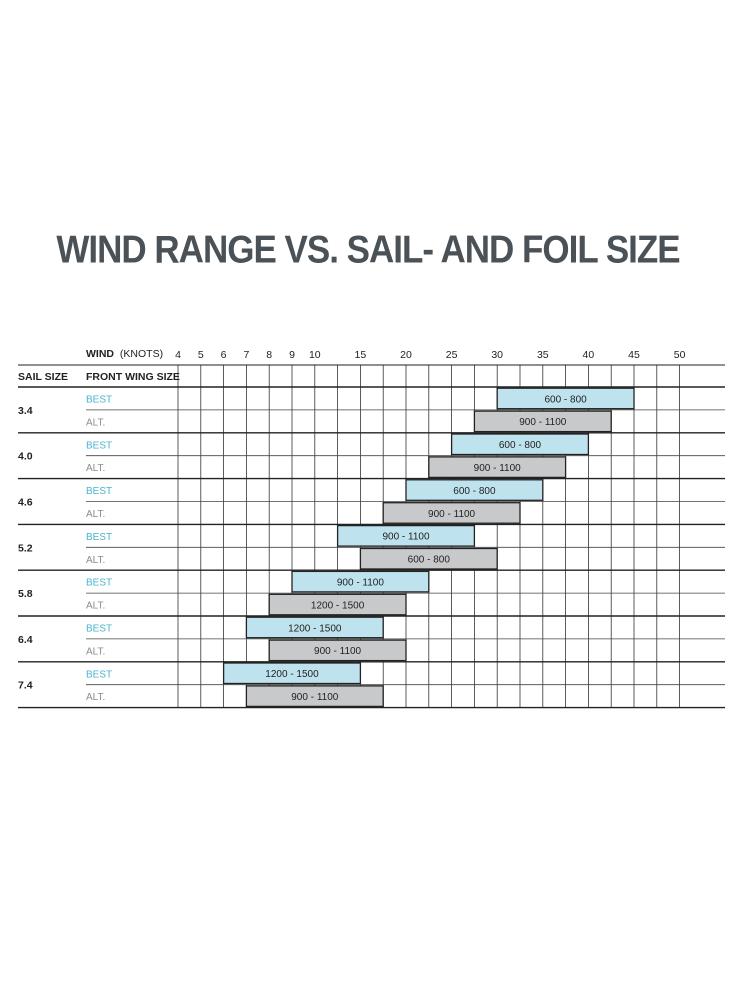 This screenshot has height=982, width=736. Describe the element at coordinates (25, 457) in the screenshot. I see `sail-size-label: 4.0` at that location.